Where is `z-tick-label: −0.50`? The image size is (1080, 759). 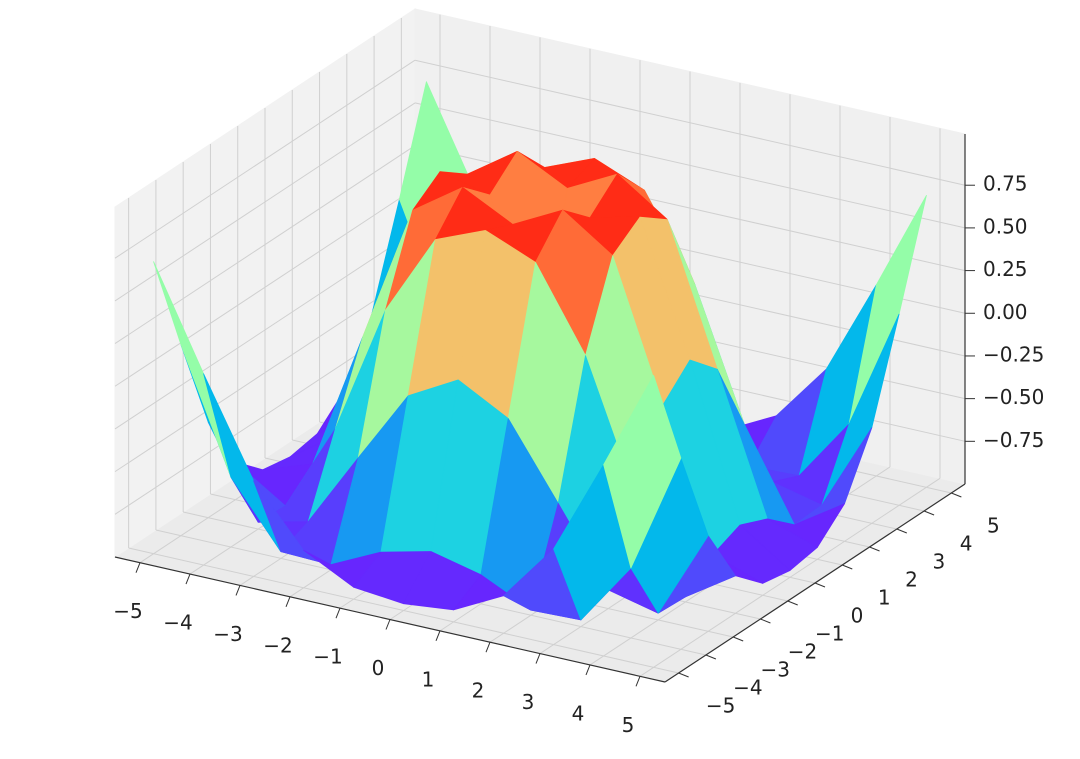
z-tick-label: −0.50 is located at coordinates (1013, 397).